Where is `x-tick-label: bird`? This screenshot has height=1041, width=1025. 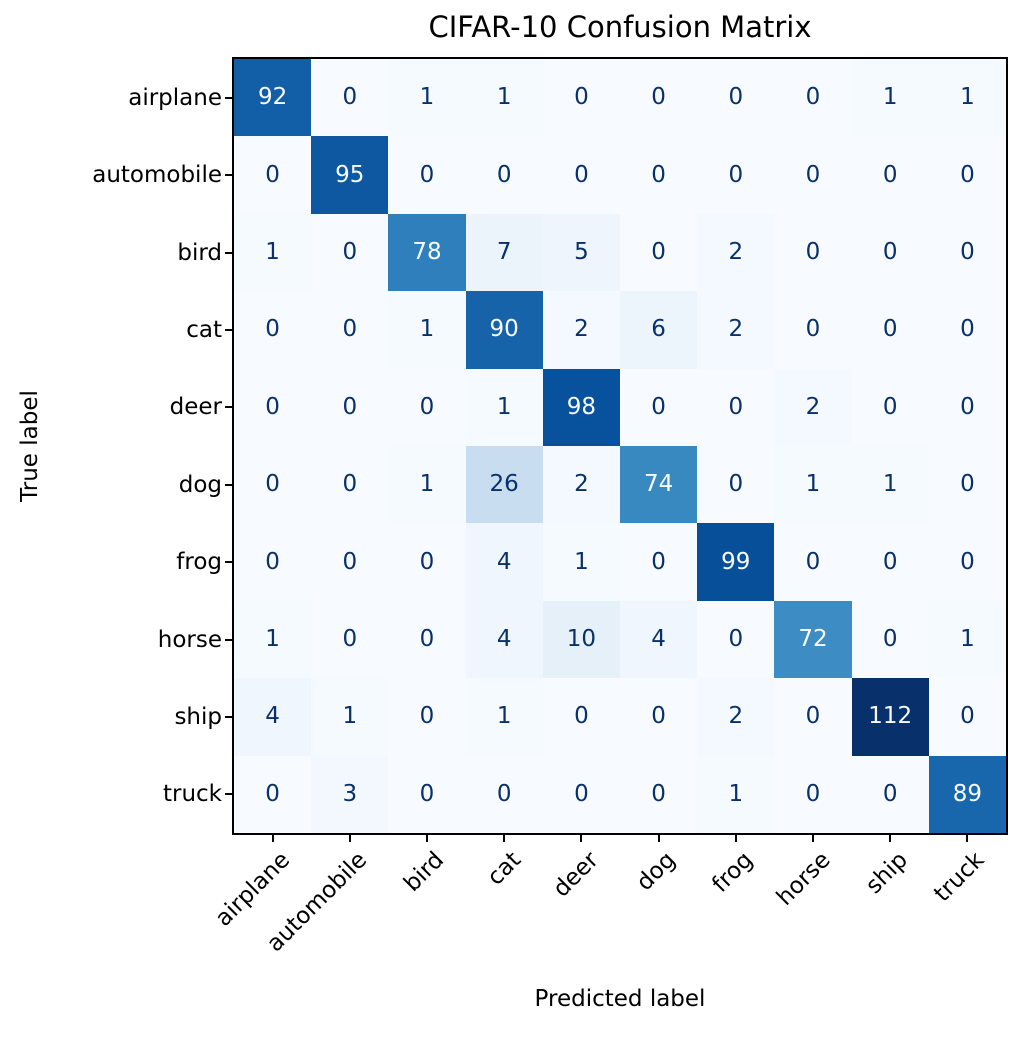 x-tick-label: bird is located at coordinates (424, 872).